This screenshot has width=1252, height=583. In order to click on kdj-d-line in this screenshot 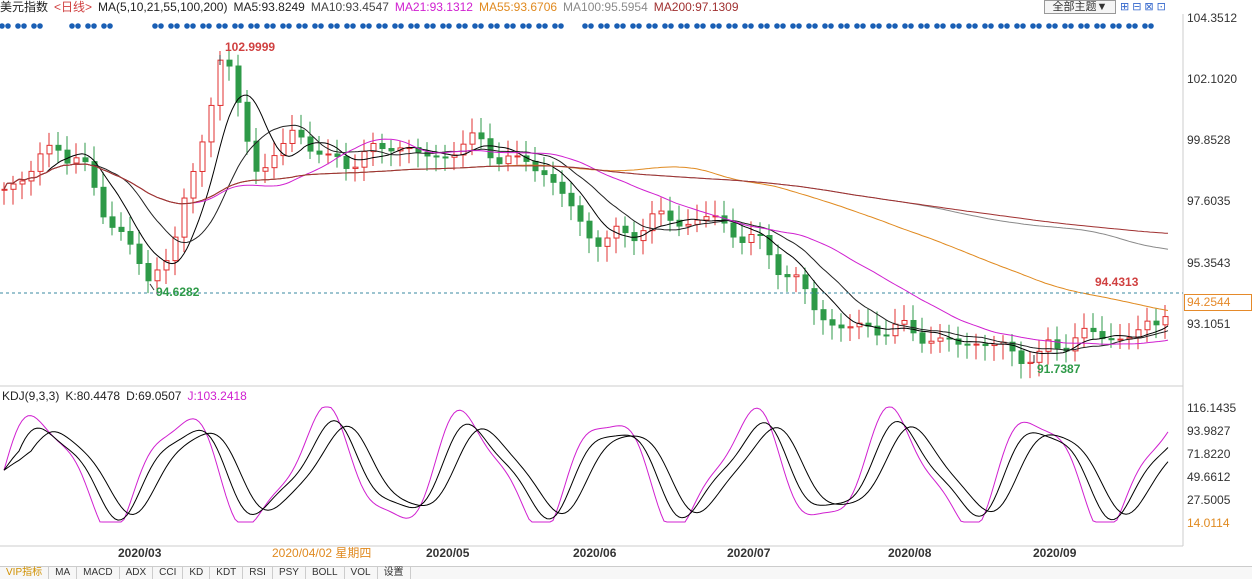, I will do `click(586, 470)`.